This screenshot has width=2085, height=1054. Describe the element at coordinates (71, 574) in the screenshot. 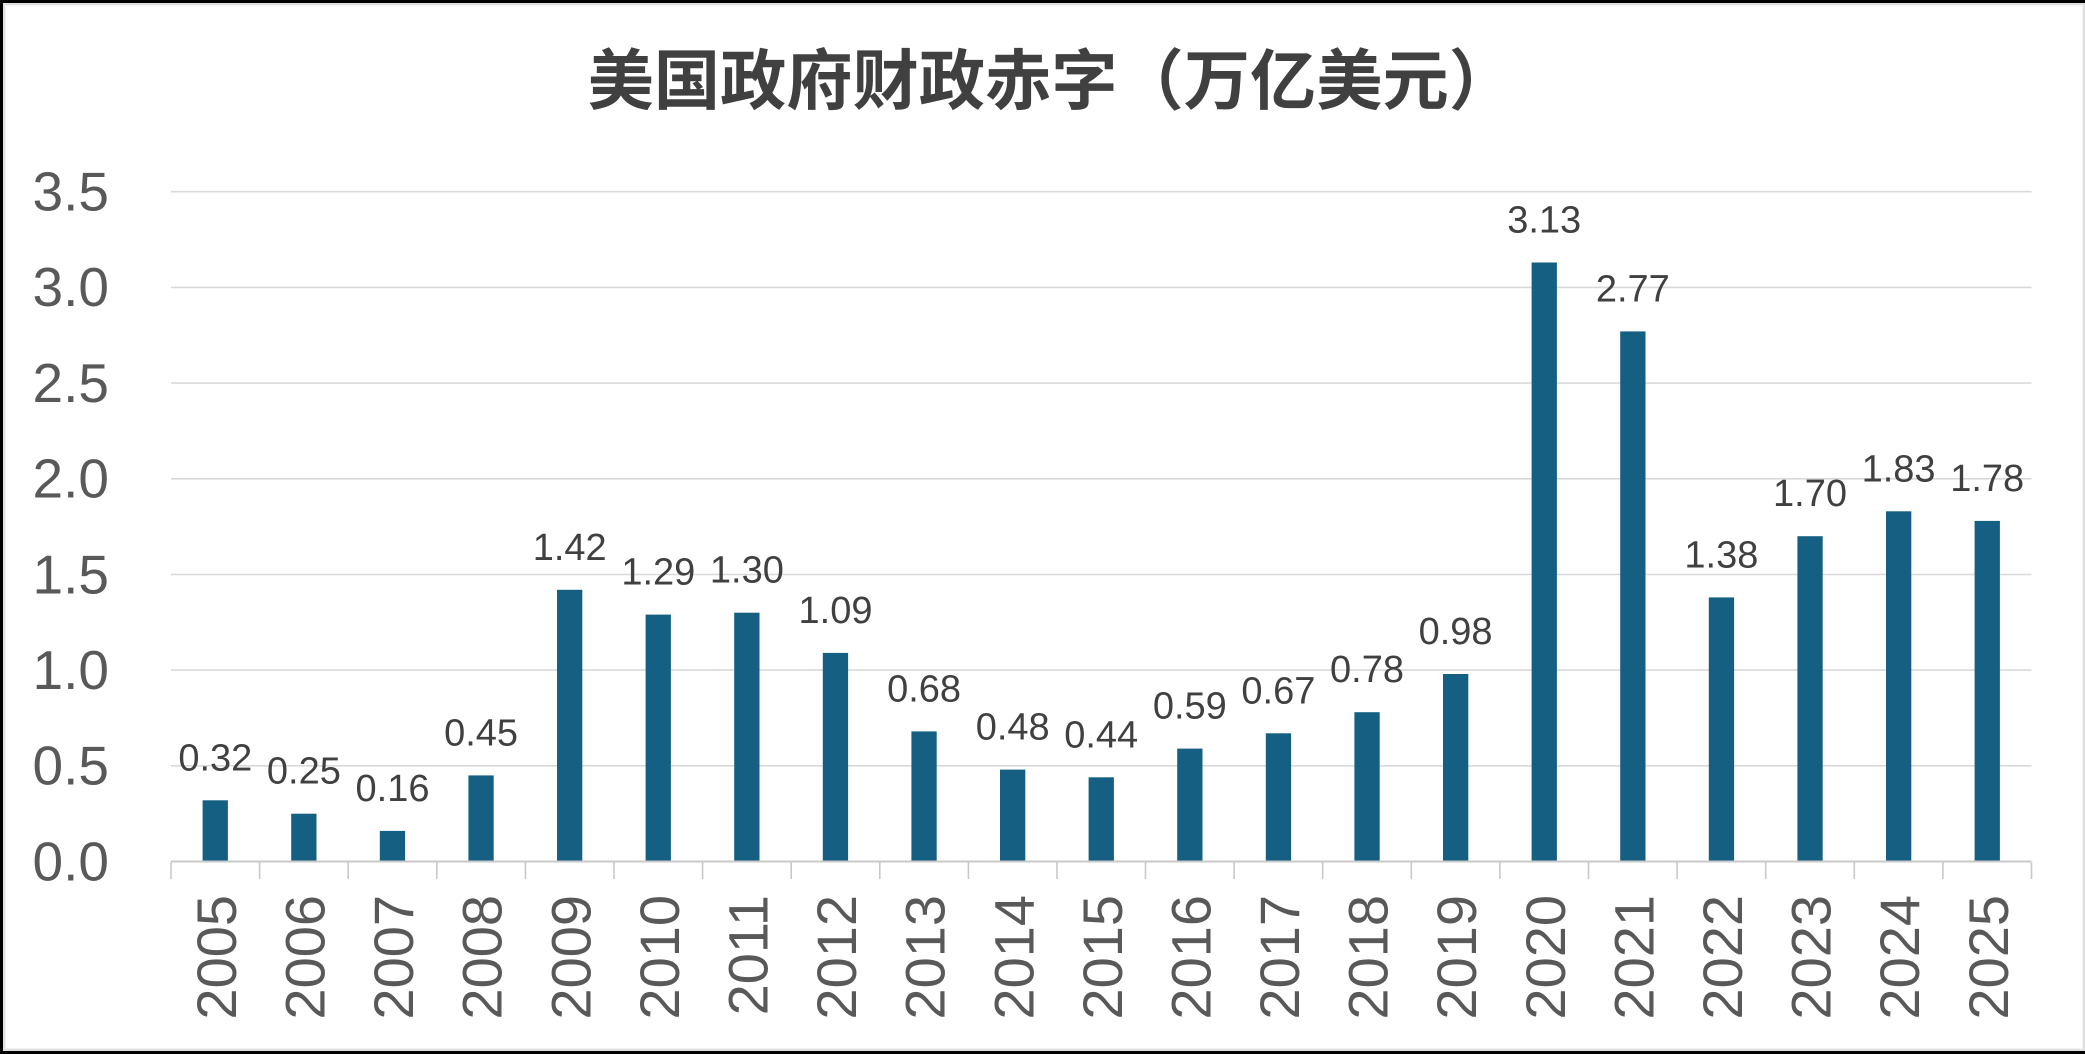

I see `svg-text: 1.5` at that location.